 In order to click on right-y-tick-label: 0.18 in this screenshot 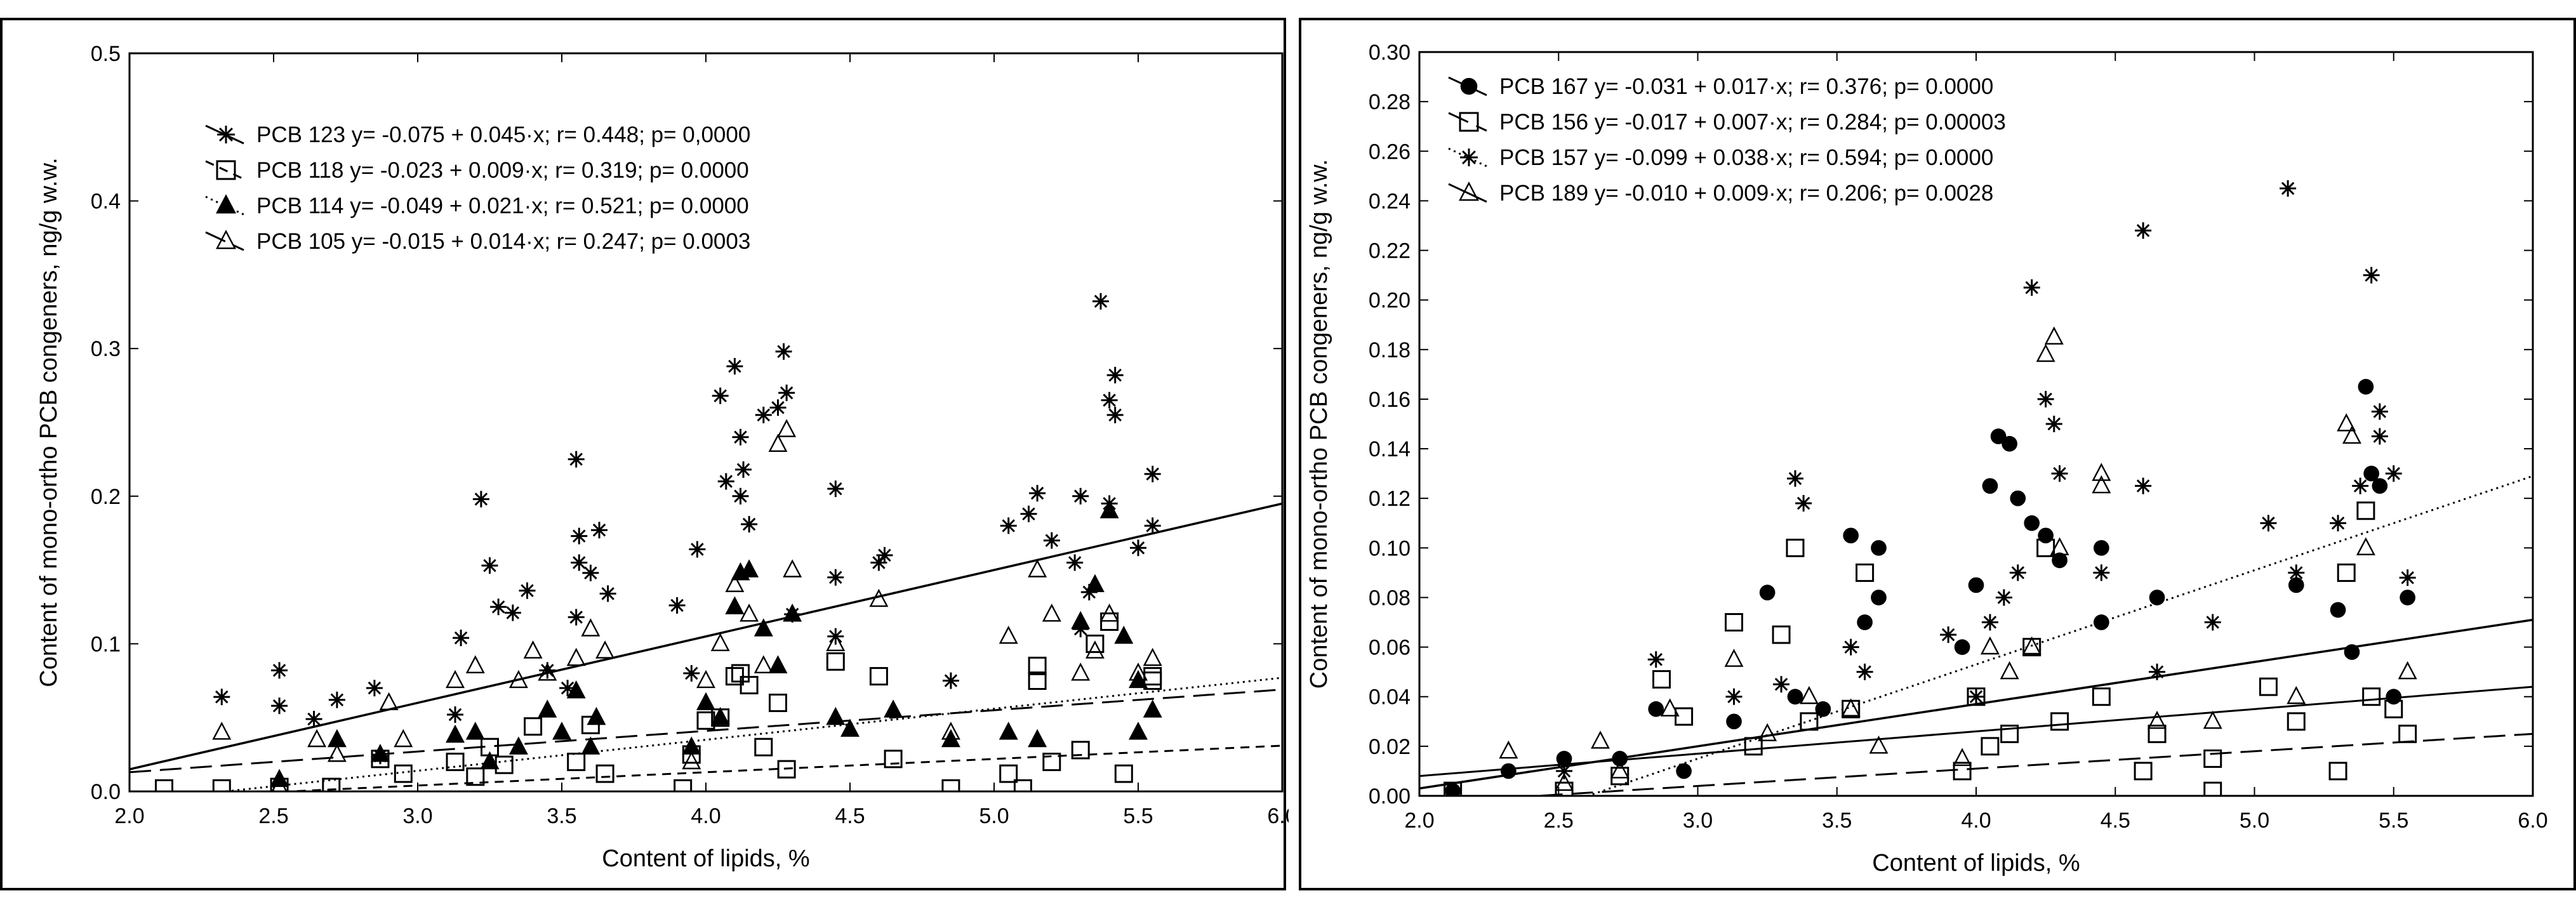, I will do `click(1390, 350)`.